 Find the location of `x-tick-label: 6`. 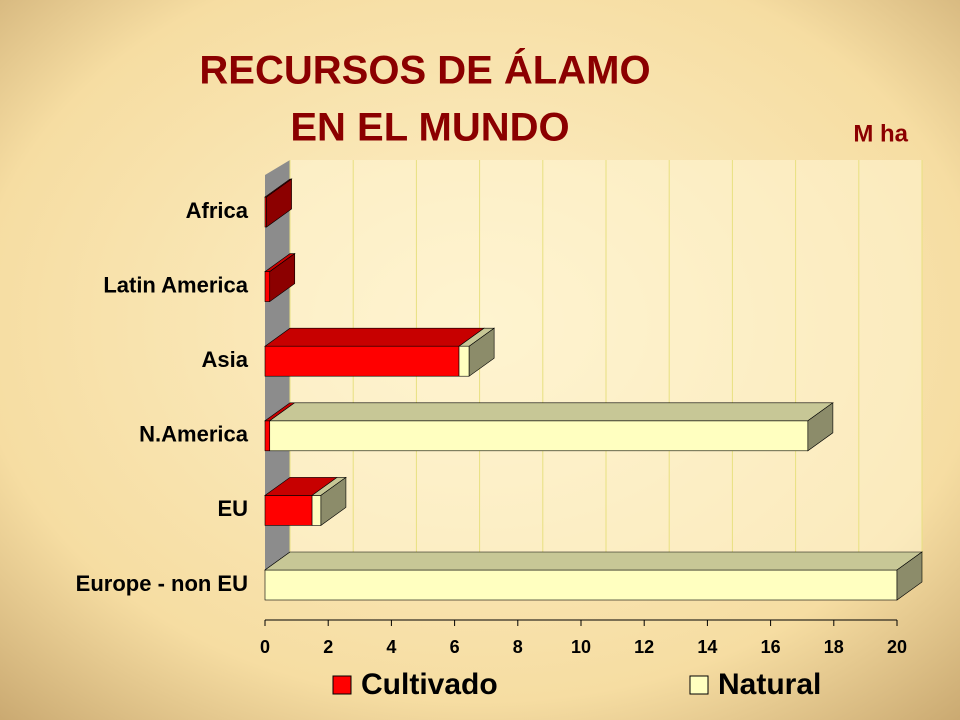

x-tick-label: 6 is located at coordinates (455, 647).